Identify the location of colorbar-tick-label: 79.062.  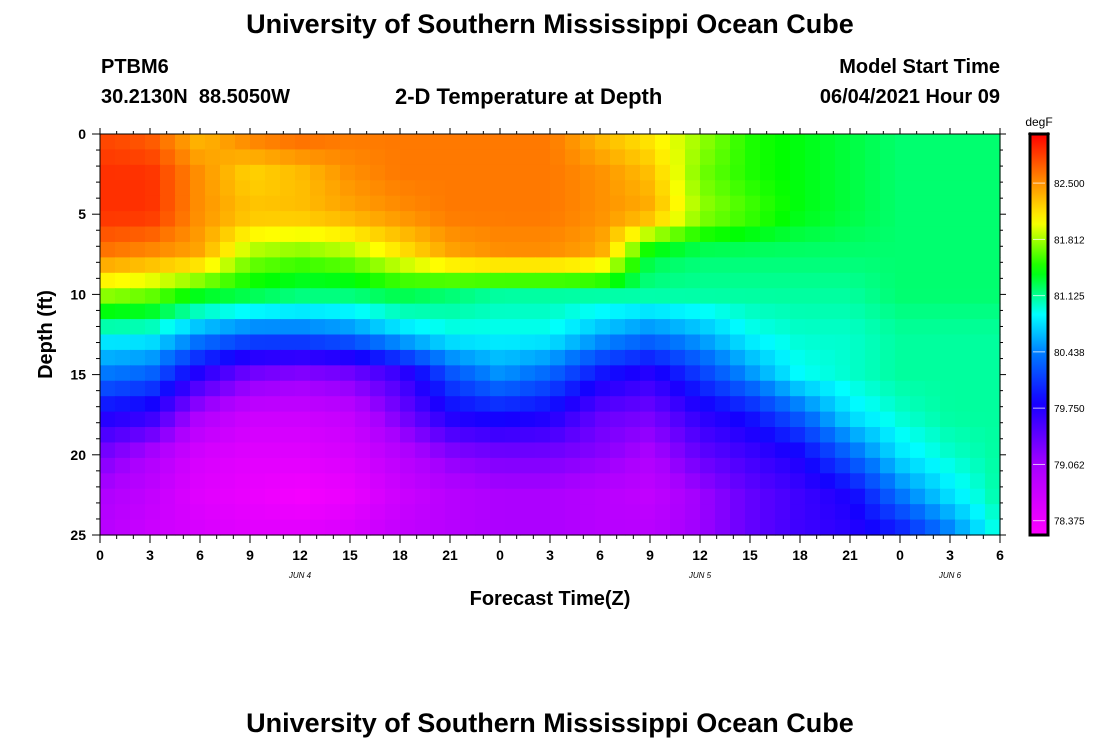
(1069, 465).